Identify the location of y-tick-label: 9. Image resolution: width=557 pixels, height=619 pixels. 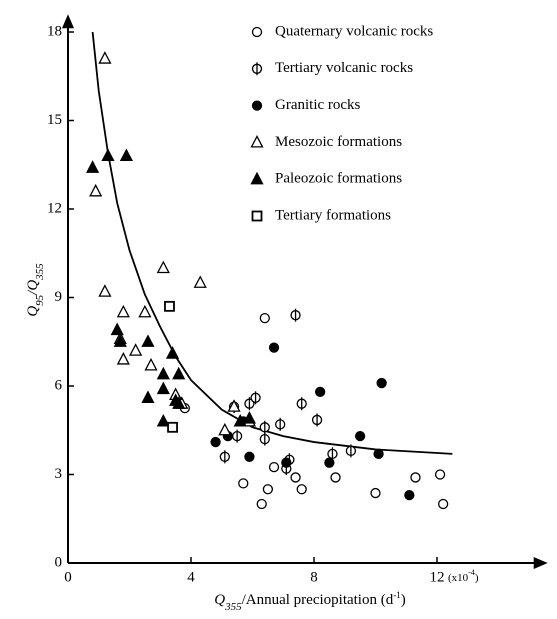
(59, 297).